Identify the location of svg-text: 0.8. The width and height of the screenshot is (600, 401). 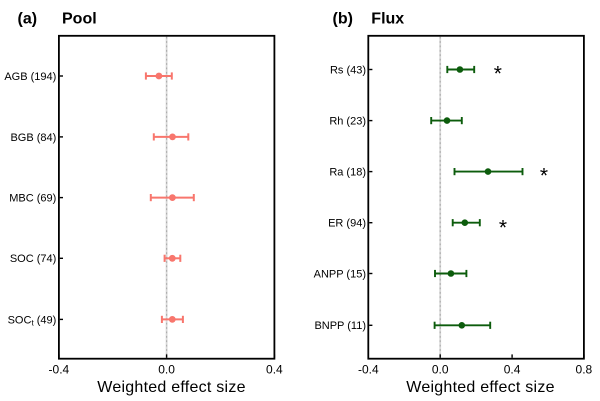
(584, 370).